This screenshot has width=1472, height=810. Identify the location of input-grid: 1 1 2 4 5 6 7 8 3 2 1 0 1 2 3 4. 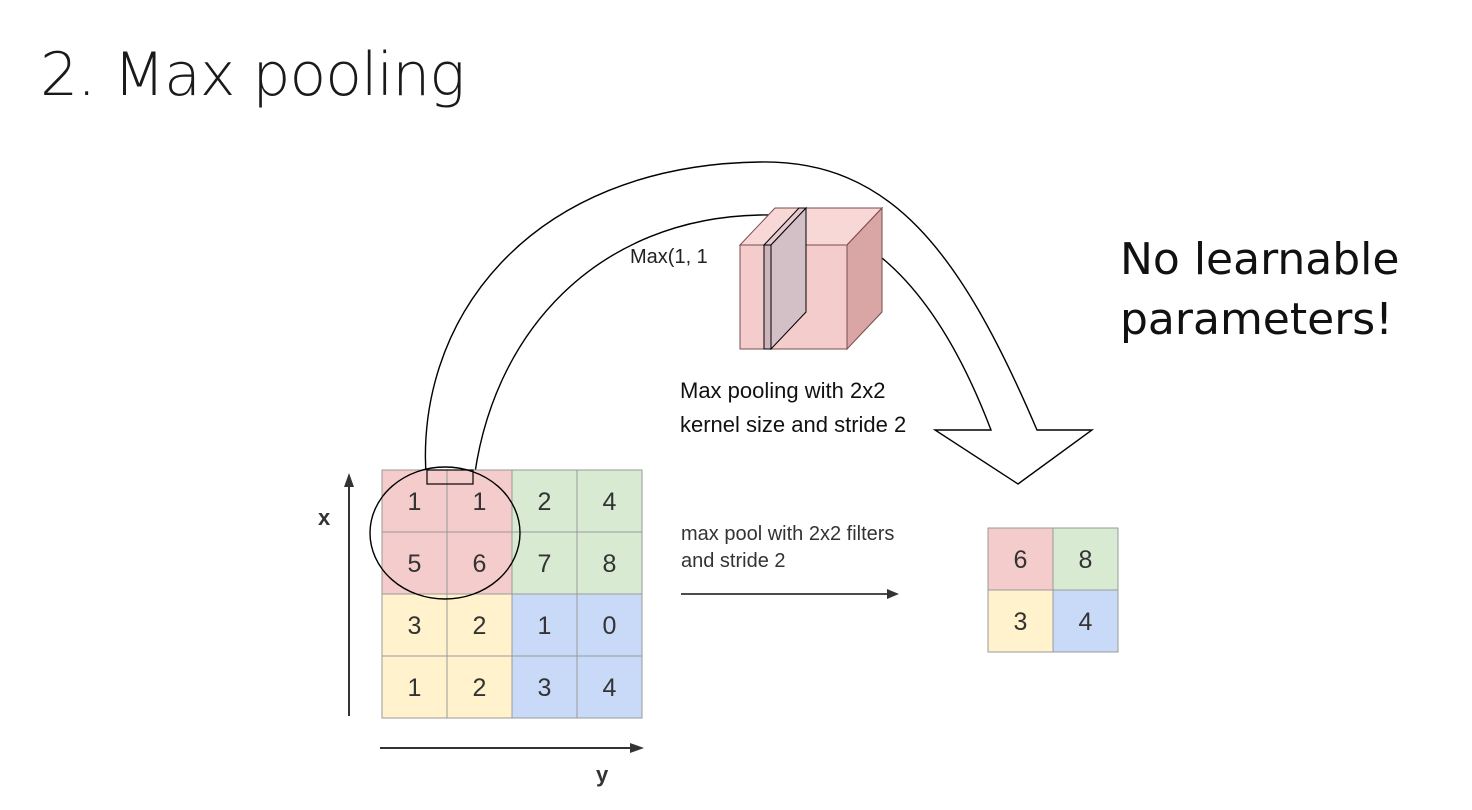
(512, 594).